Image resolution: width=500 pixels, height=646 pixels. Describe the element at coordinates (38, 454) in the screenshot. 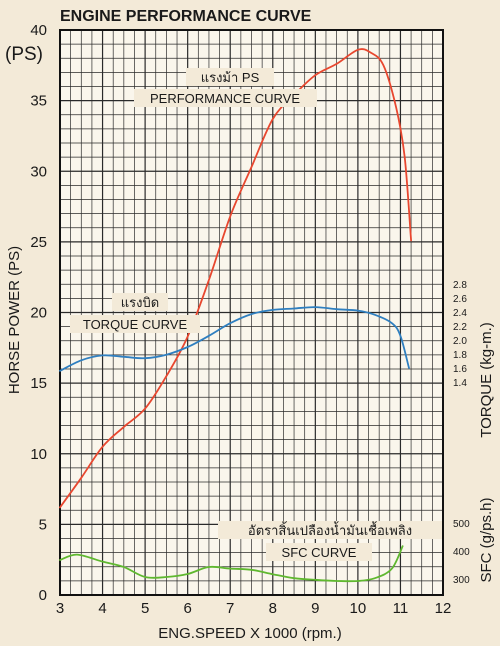

I see `y-tick-label: 10` at that location.